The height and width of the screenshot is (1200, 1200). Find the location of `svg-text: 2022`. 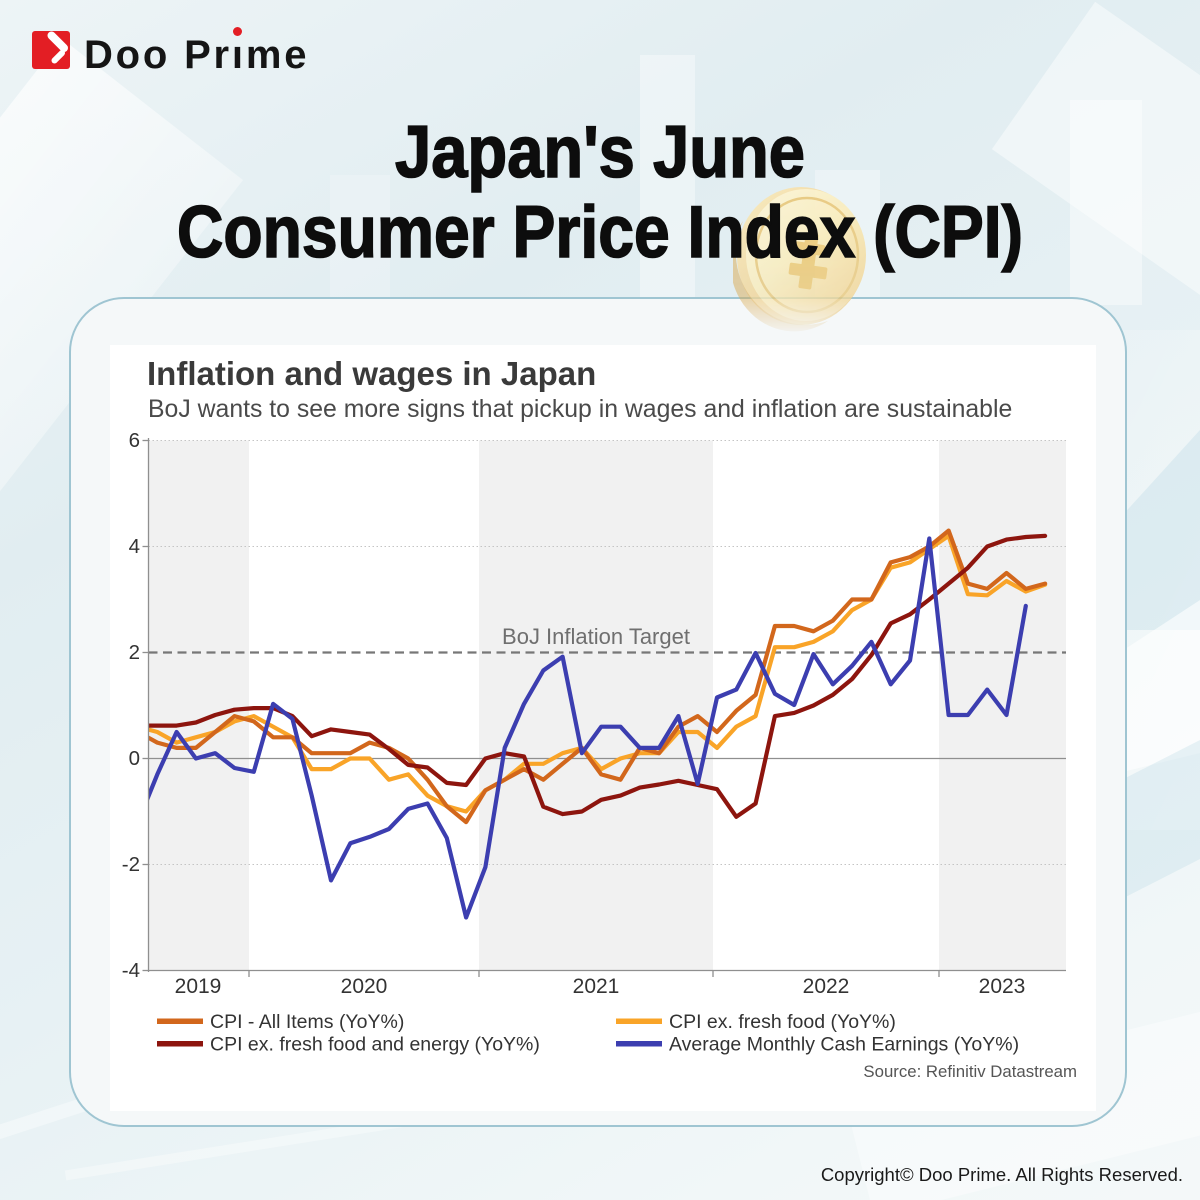

svg-text: 2022 is located at coordinates (826, 986).